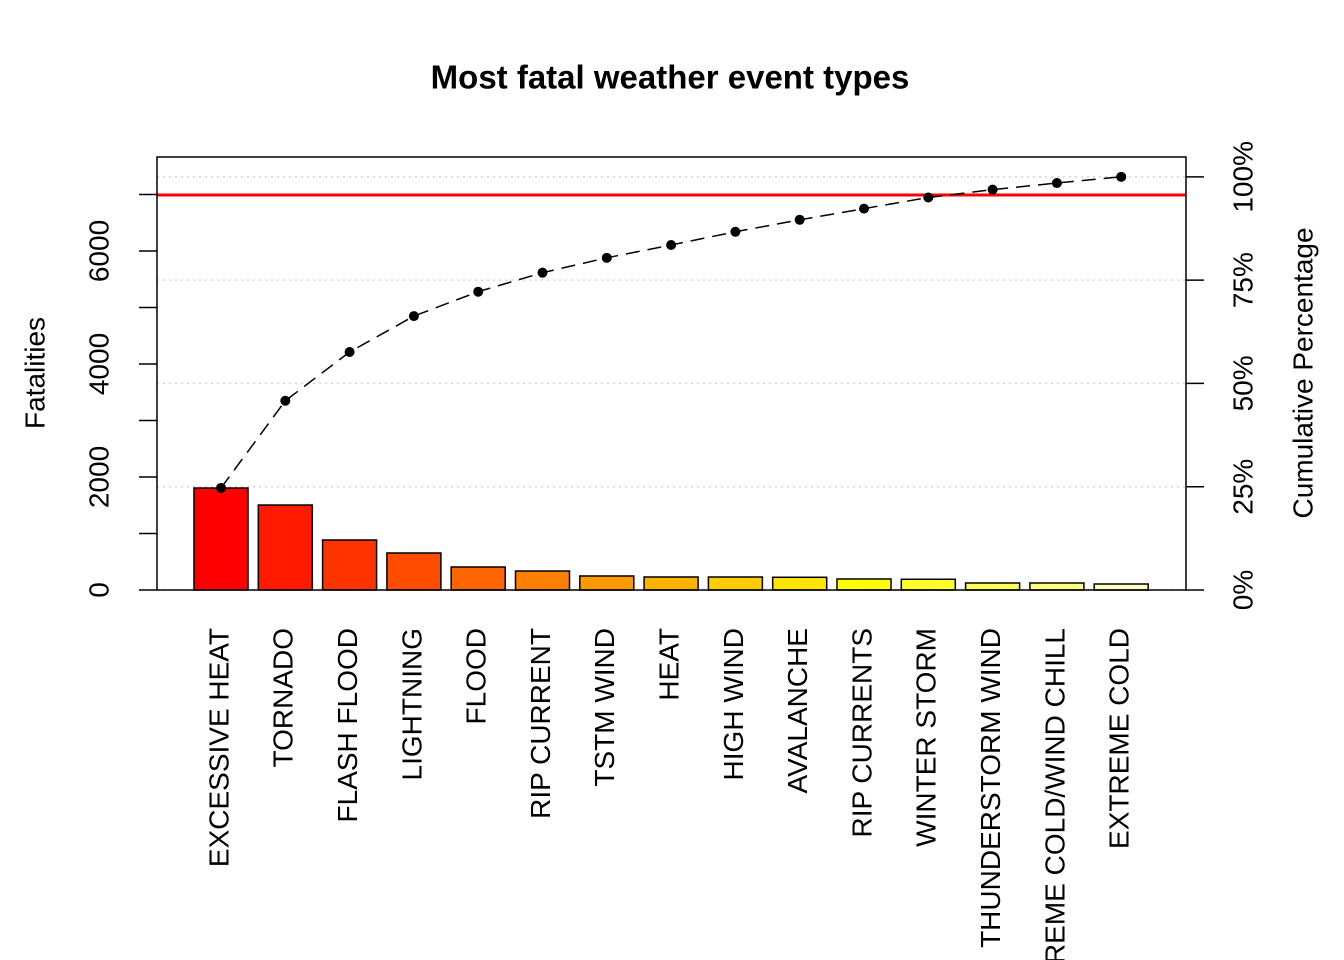 This screenshot has height=960, width=1344. What do you see at coordinates (1119, 738) in the screenshot?
I see `x-tick-label: EXTREME COLD` at bounding box center [1119, 738].